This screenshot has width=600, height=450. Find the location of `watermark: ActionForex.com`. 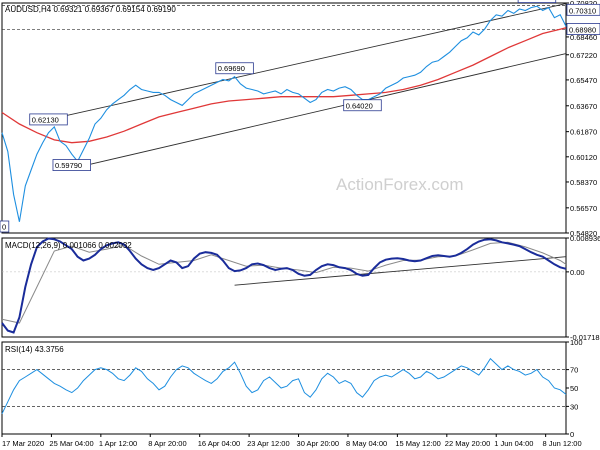

watermark: ActionForex.com is located at coordinates (400, 184).